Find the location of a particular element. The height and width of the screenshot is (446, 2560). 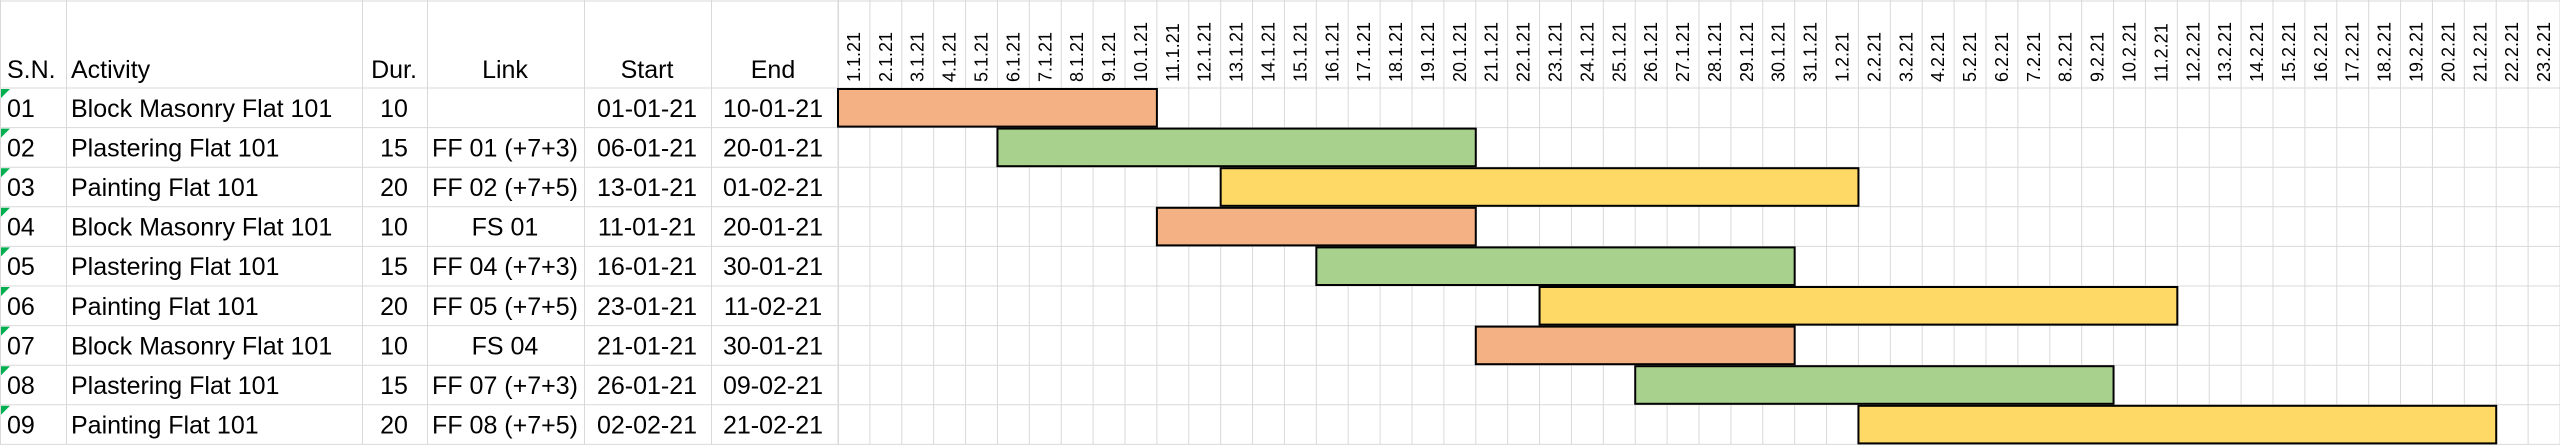

cell-end: 10-01-21 is located at coordinates (773, 109).